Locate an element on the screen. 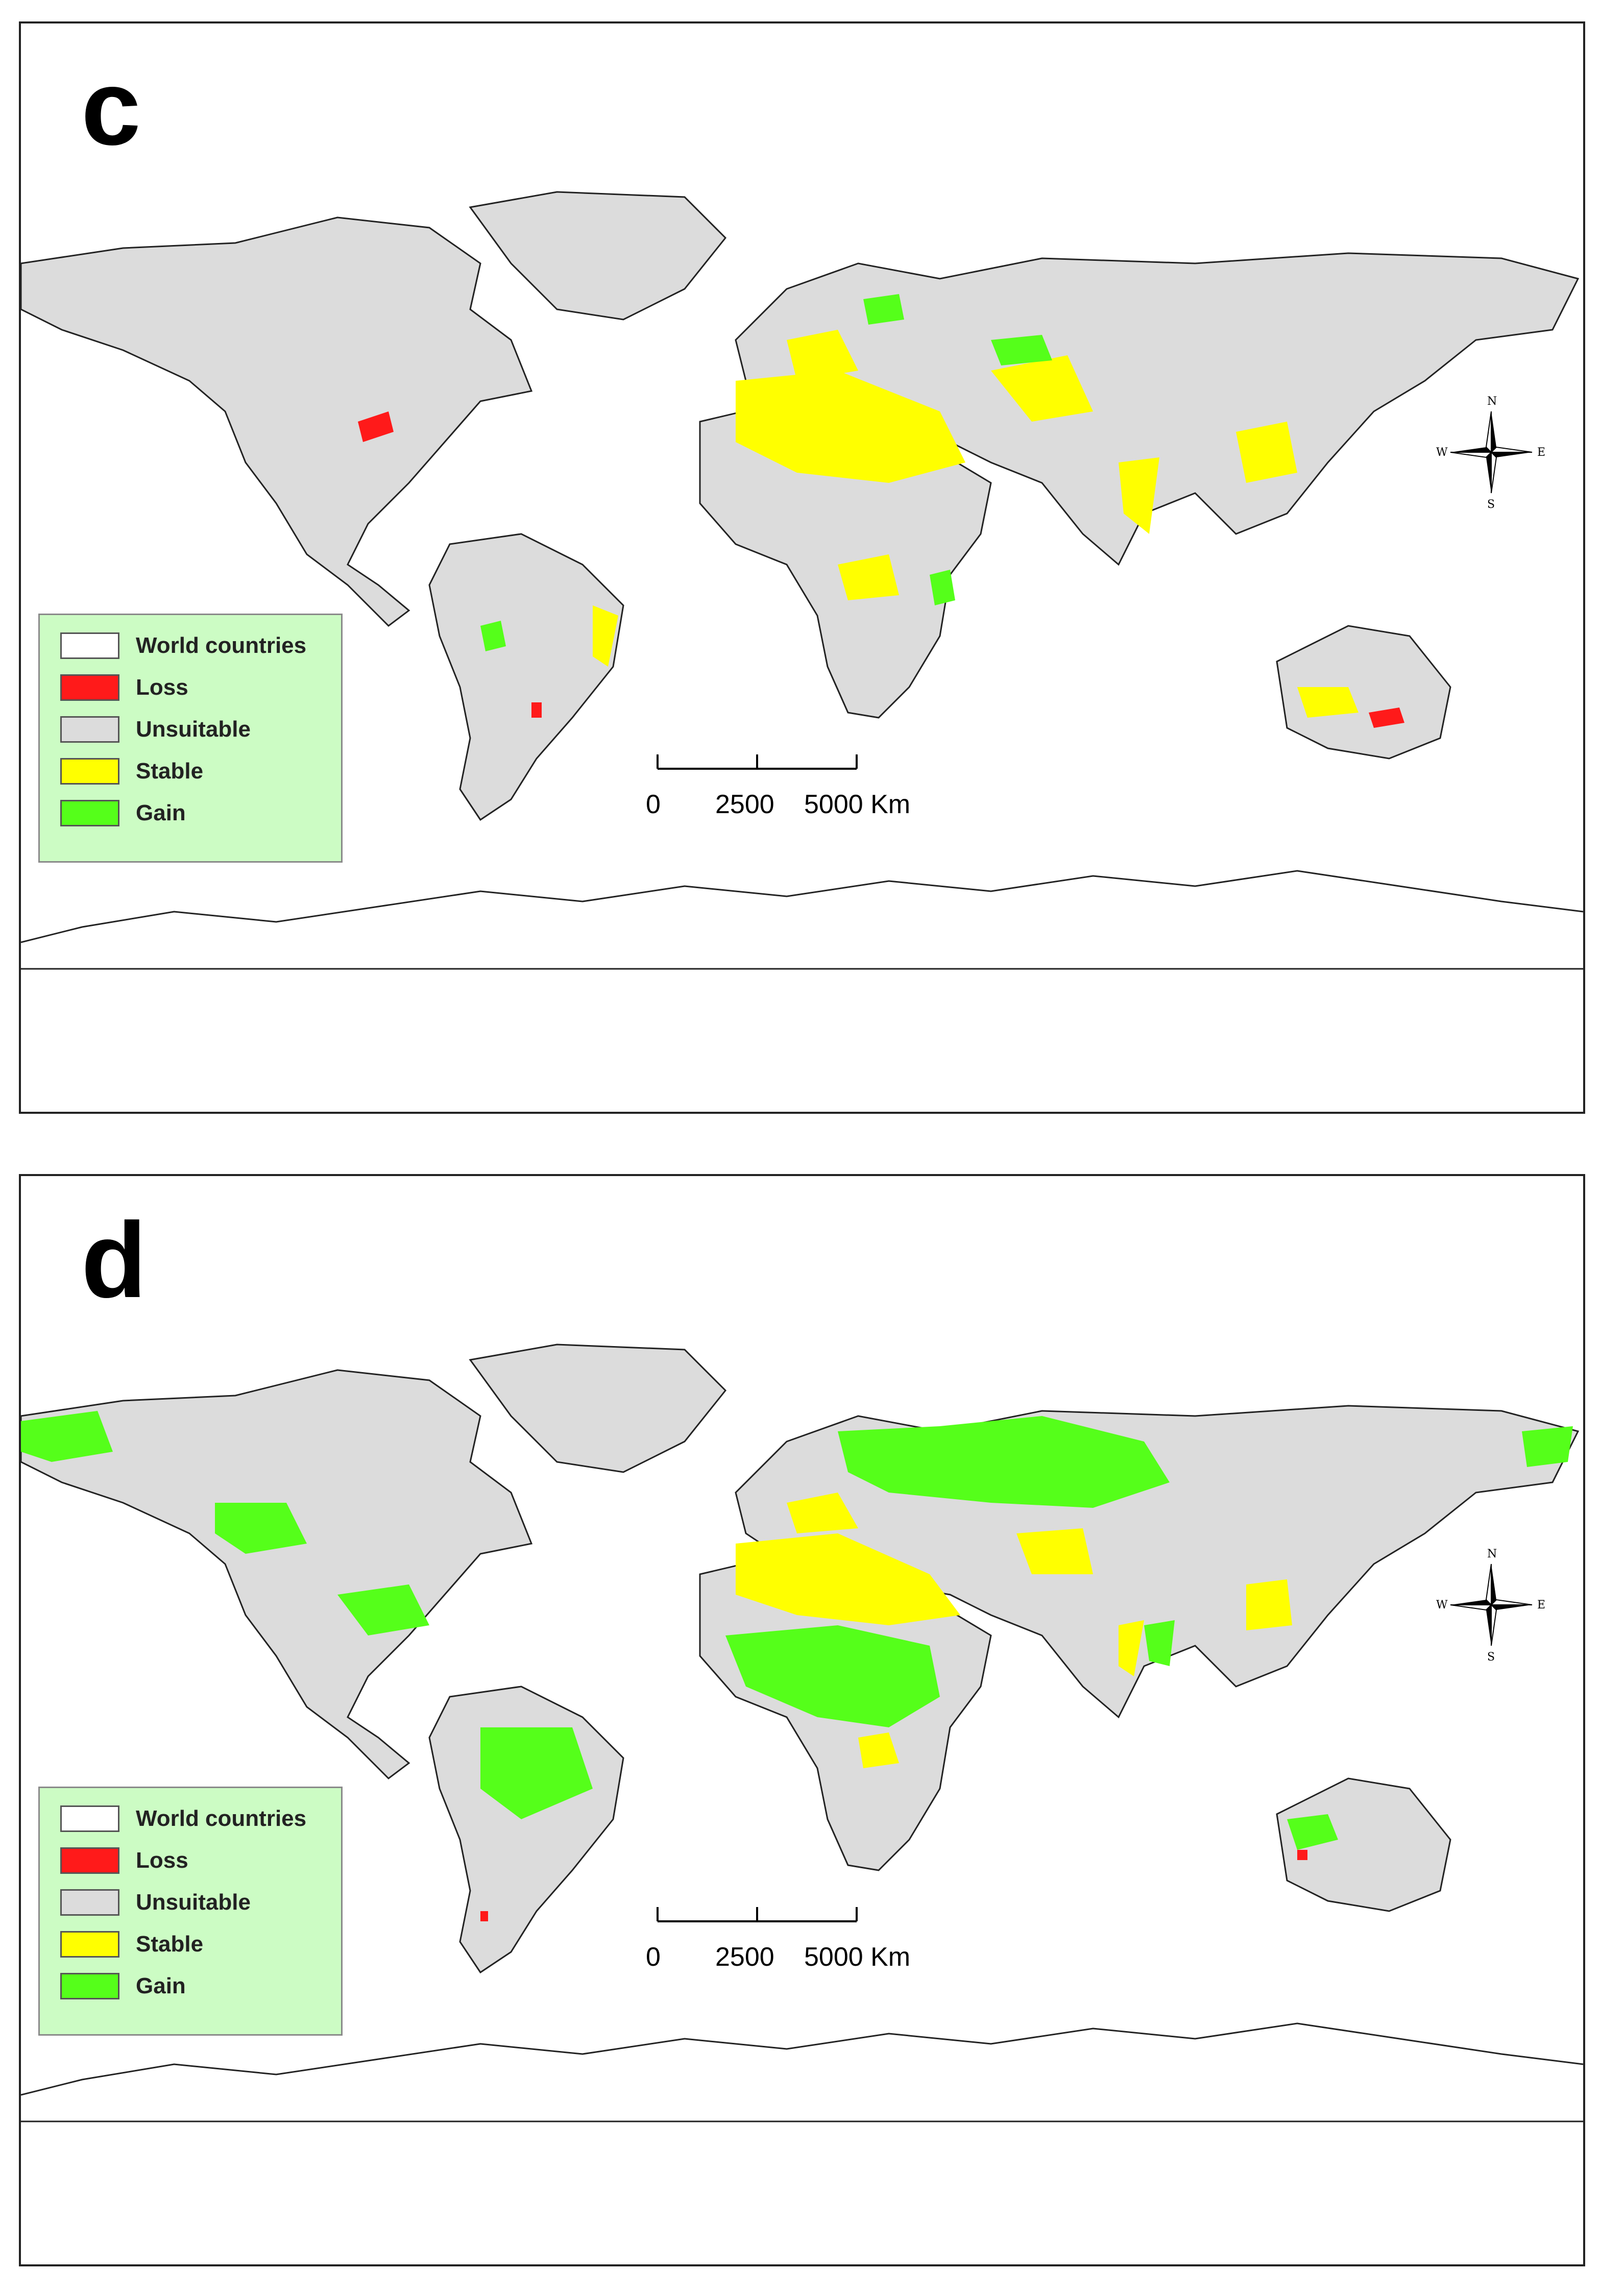 The height and width of the screenshot is (2296, 1601). landmass-south-america is located at coordinates (526, 677).